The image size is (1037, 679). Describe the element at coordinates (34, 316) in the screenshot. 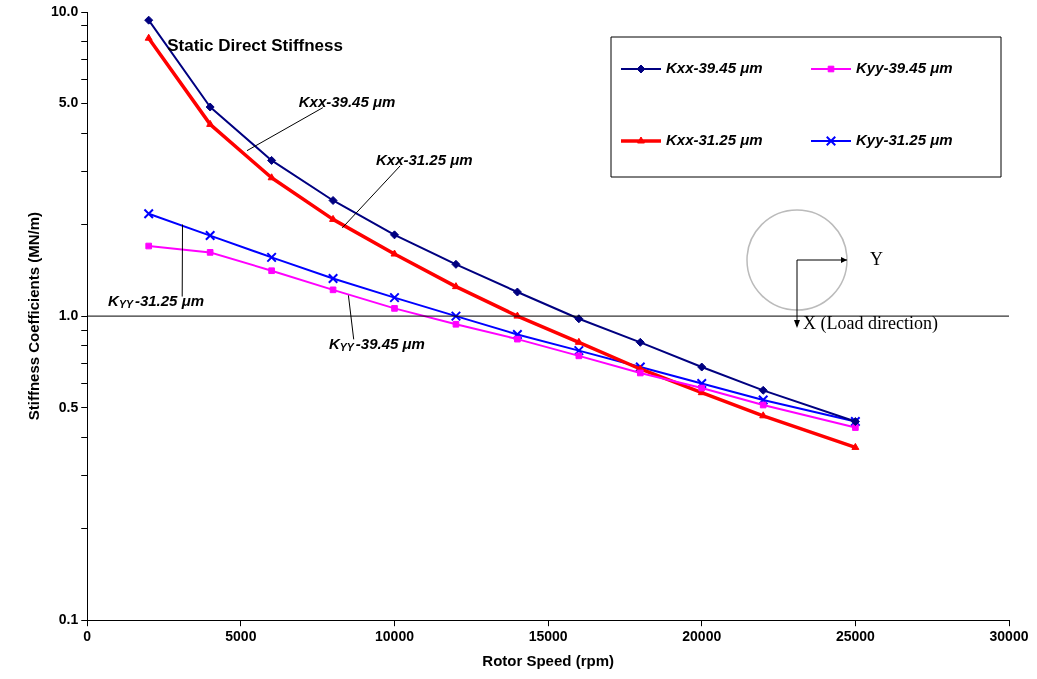

I see `y-axis-title: Stiffness Coefficients (MN/m)` at that location.